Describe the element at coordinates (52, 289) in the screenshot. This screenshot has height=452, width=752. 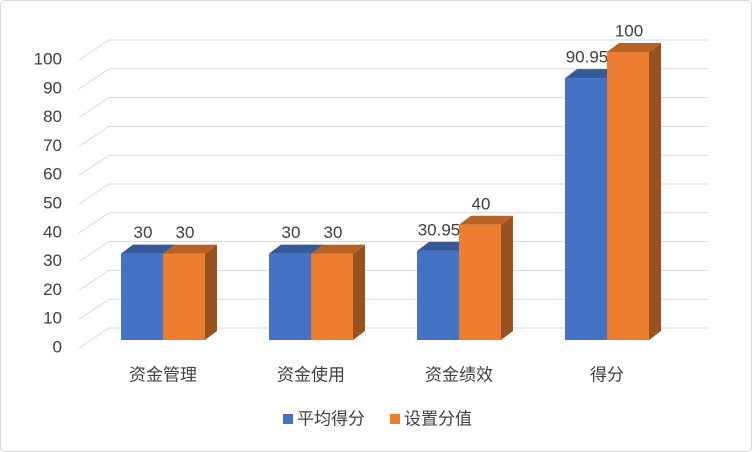
I see `y-tick-label: 20` at that location.